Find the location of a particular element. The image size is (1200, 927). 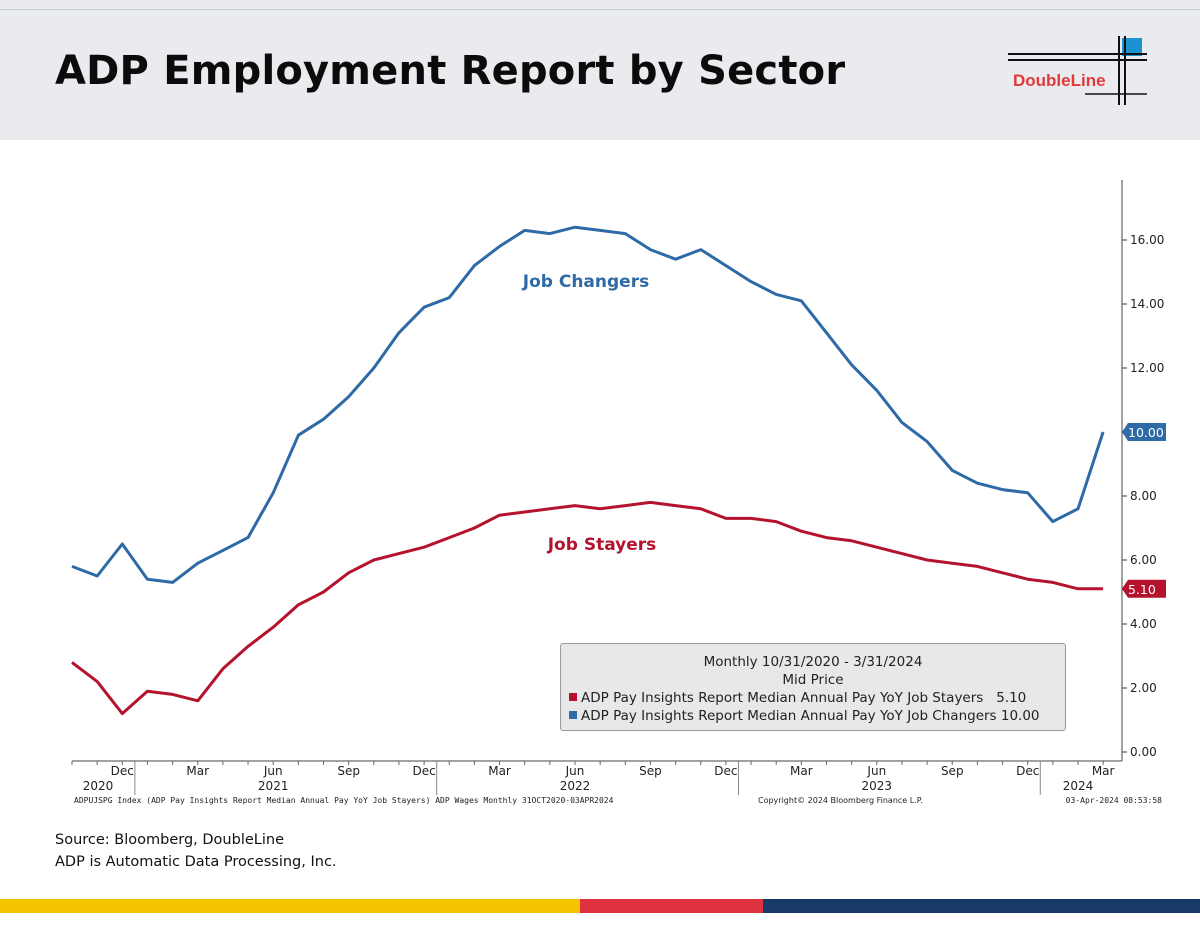

y-tick-label: 14.00 is located at coordinates (1147, 304).